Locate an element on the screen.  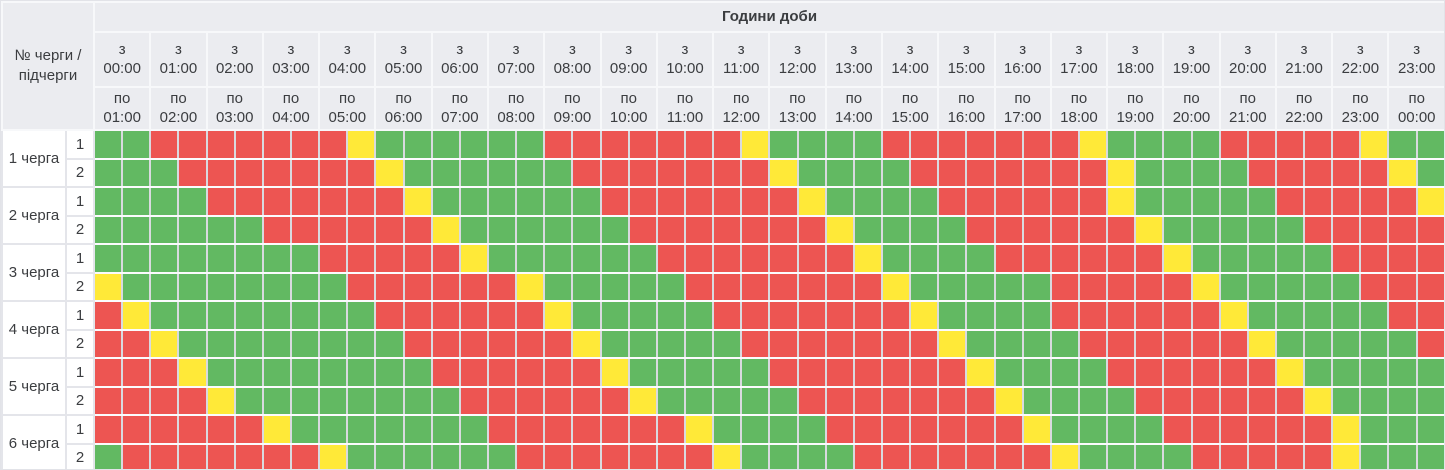
hour-to-header: по 13:00 is located at coordinates (797, 108).